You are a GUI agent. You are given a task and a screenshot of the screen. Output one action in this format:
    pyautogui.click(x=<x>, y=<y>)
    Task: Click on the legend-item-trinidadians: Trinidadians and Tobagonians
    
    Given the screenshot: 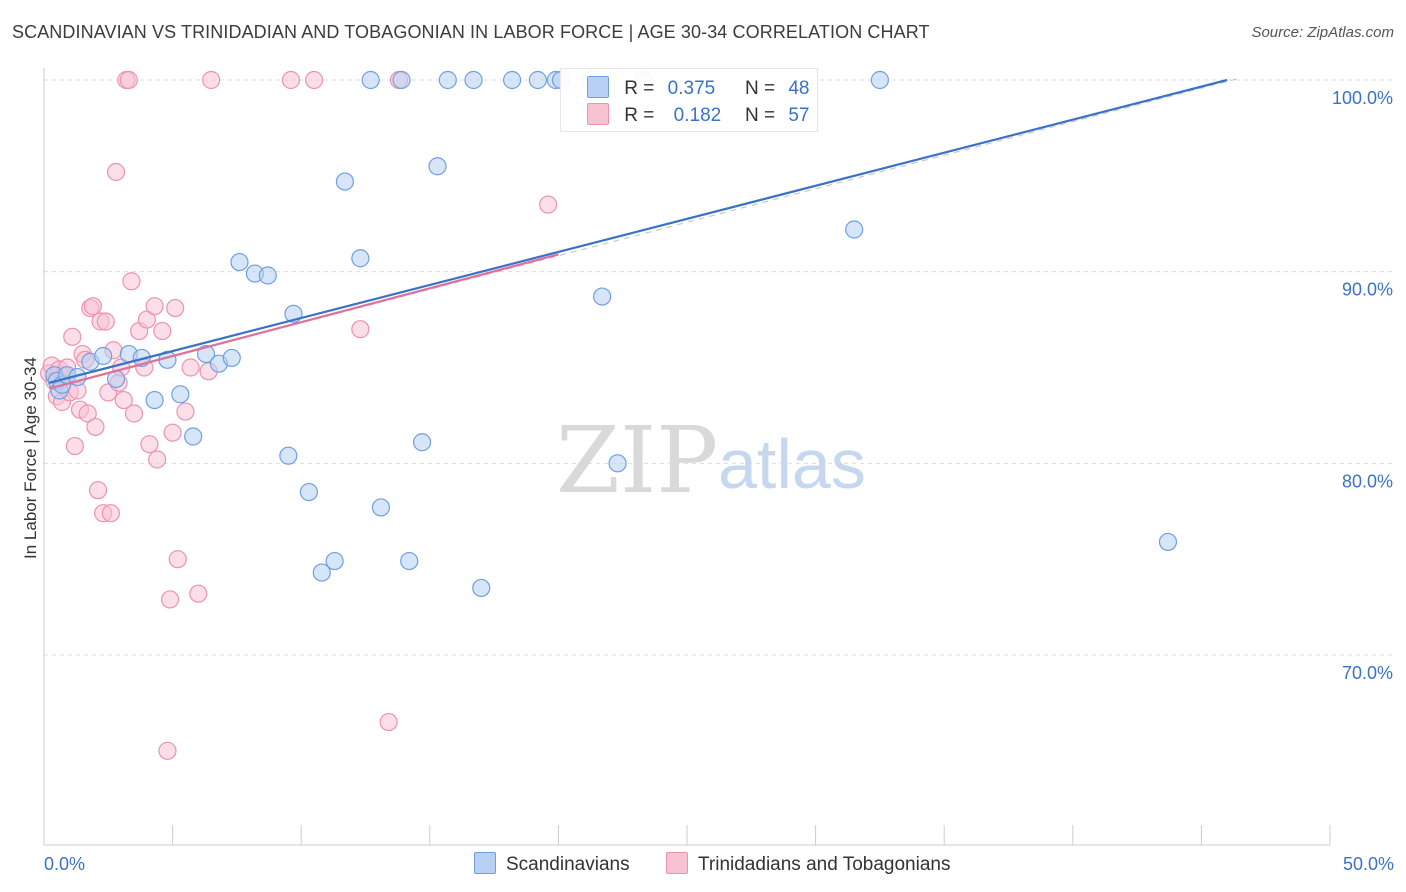 What is the action you would take?
    pyautogui.click(x=808, y=864)
    